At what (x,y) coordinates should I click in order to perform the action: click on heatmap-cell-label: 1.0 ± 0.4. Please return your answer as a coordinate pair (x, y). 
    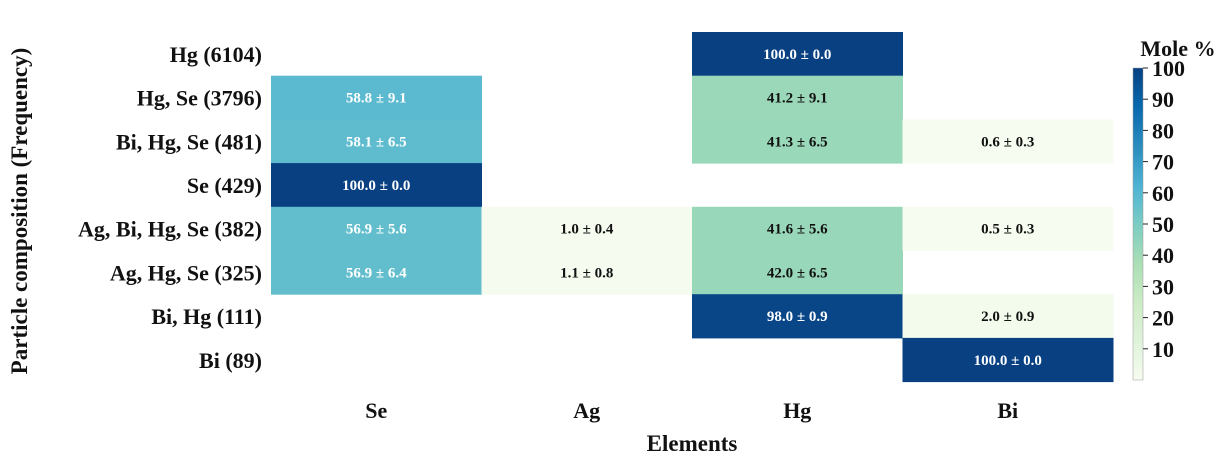
    Looking at the image, I should click on (587, 230).